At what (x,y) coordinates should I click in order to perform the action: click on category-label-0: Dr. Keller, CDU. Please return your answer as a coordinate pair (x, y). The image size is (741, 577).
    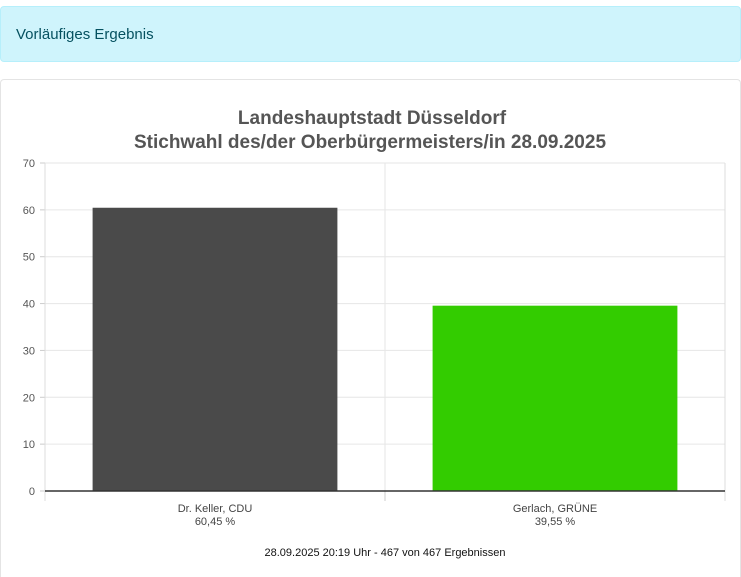
    Looking at the image, I should click on (215, 509).